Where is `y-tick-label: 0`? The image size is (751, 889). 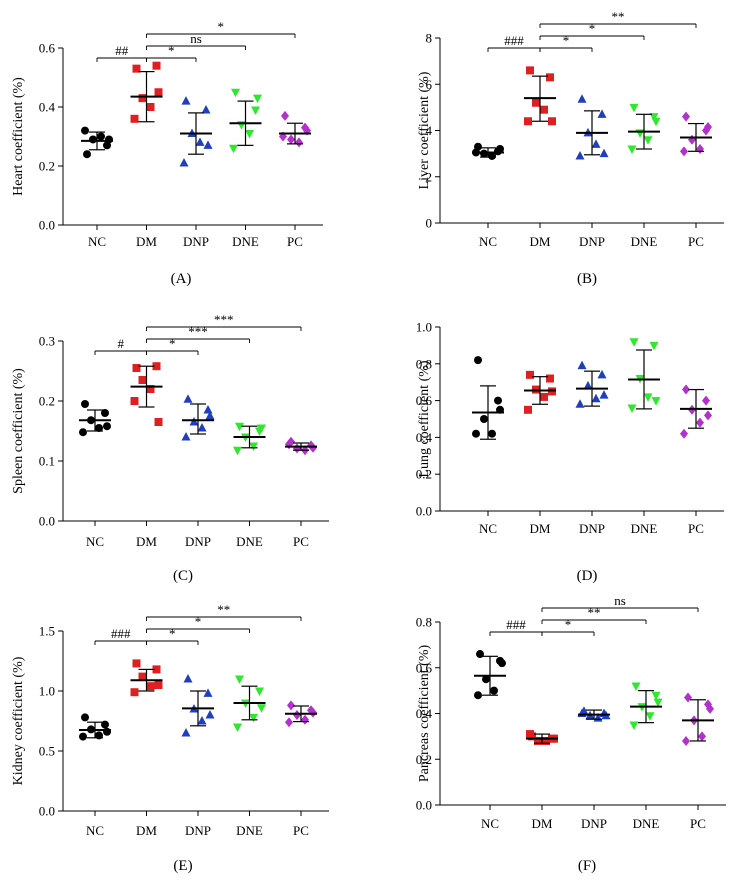 y-tick-label: 0 is located at coordinates (429, 223).